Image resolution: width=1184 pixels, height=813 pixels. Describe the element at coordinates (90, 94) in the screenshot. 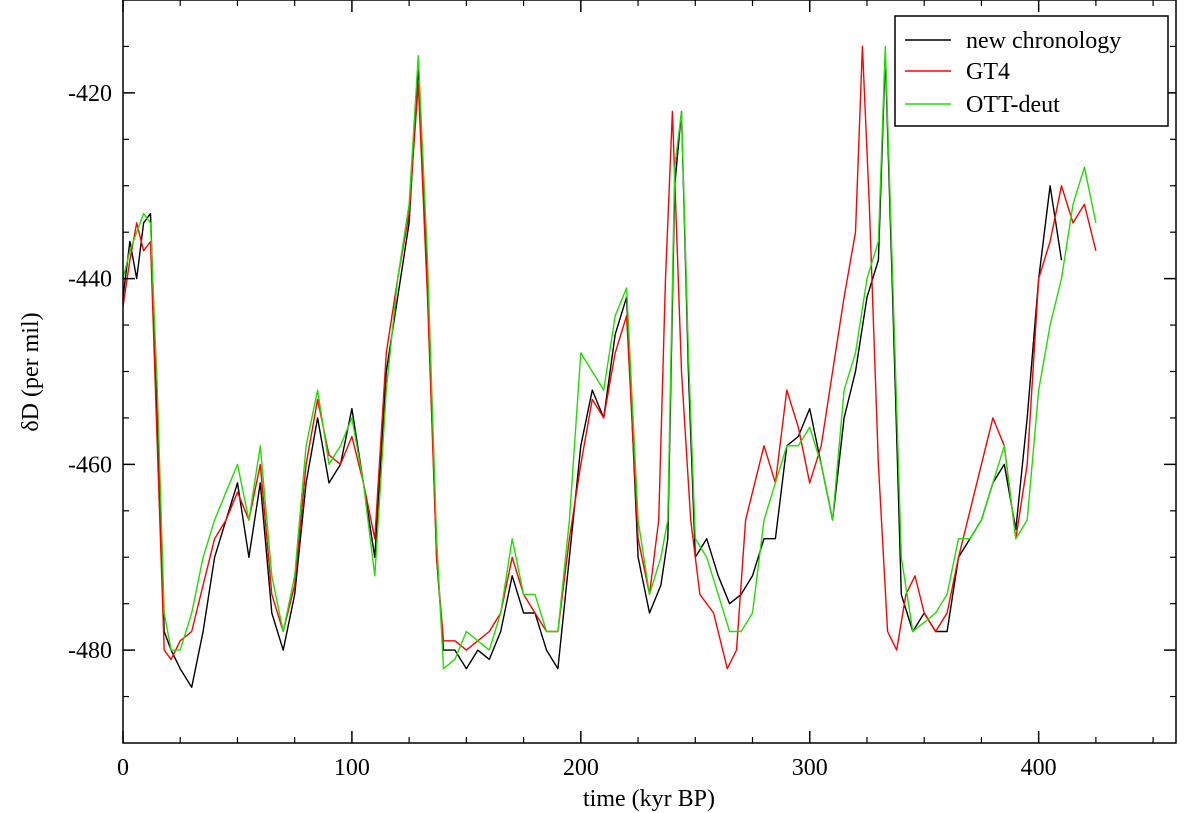

I see `y-tick-label: -420` at that location.